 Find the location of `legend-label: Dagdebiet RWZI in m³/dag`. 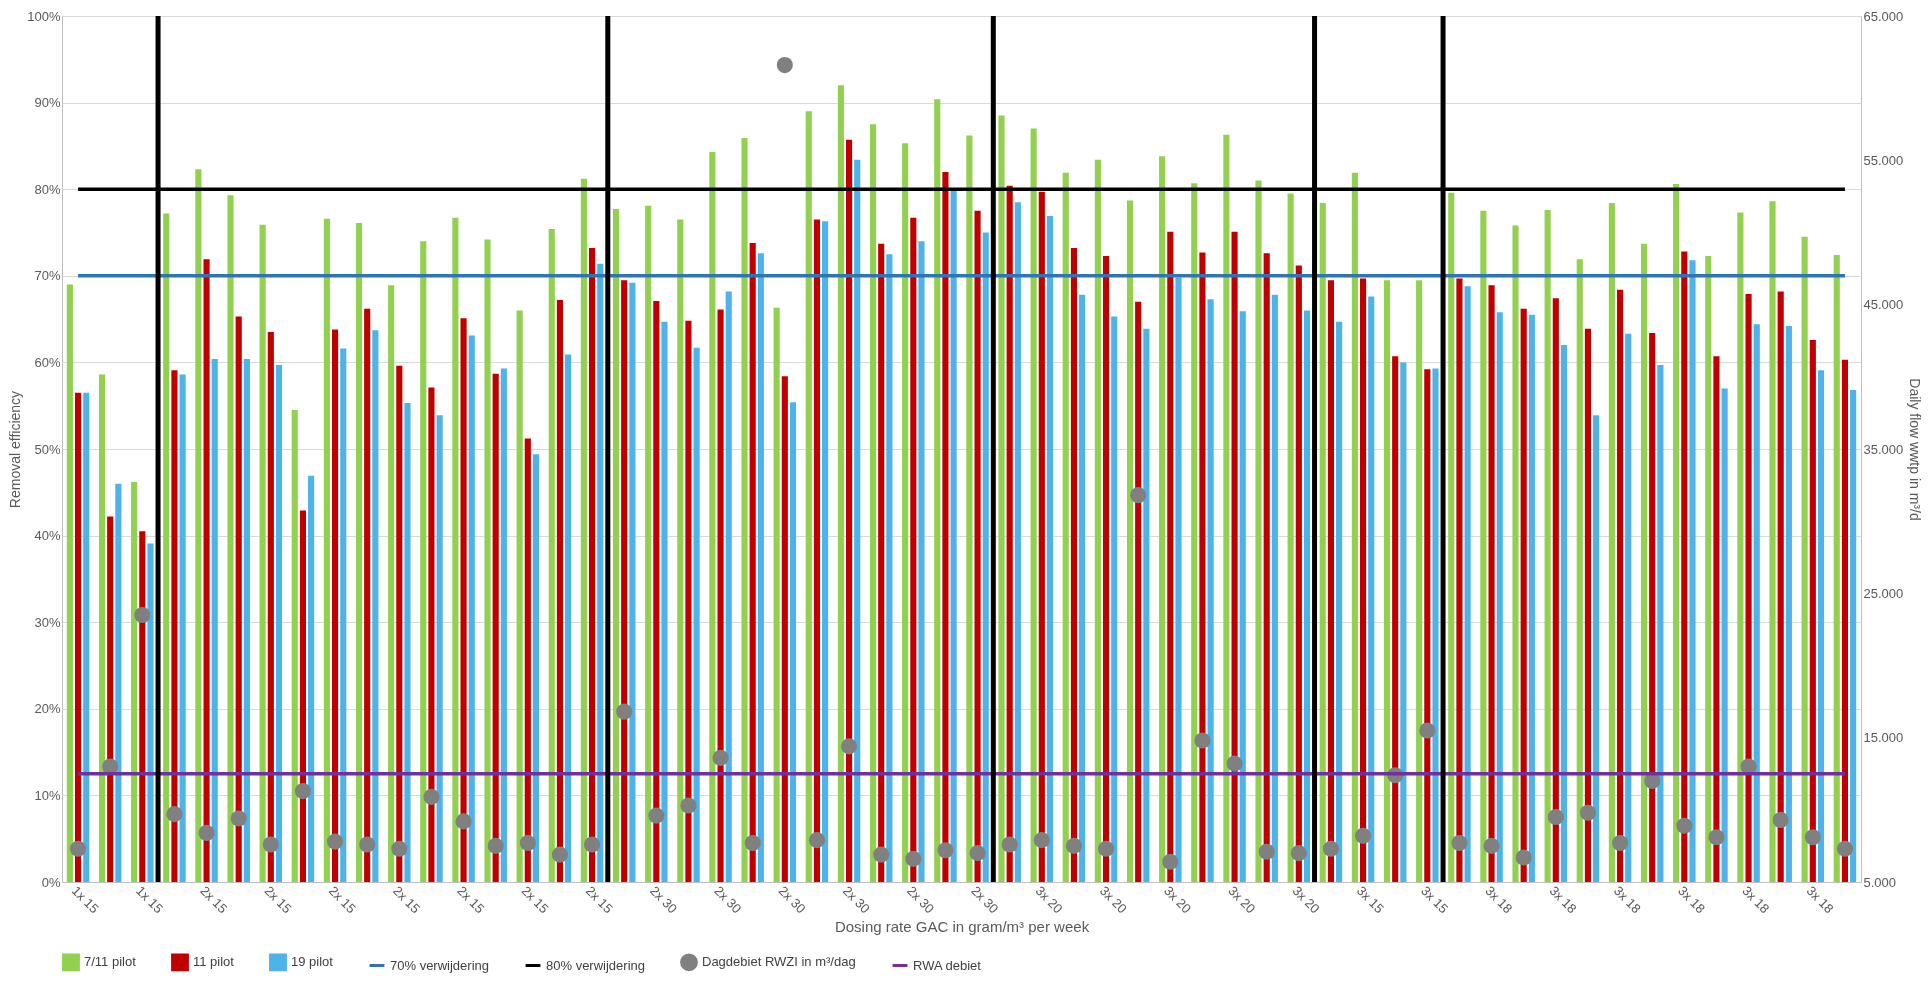

legend-label: Dagdebiet RWZI in m³/dag is located at coordinates (779, 962).